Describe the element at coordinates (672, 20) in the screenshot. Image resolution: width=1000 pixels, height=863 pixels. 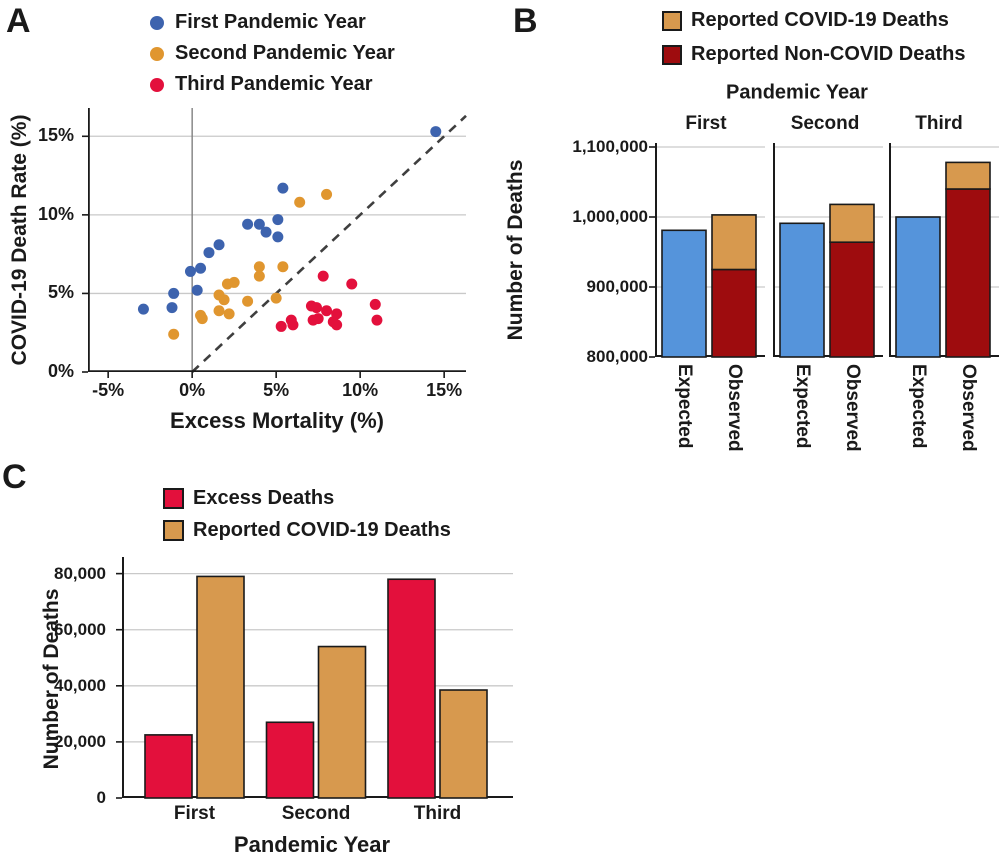
I see `covid-deaths-swatch-icon` at that location.